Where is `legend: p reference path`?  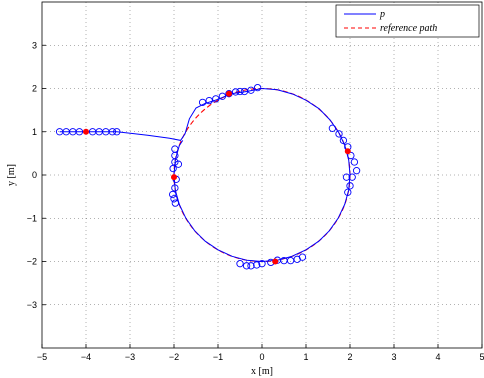 legend: p reference path is located at coordinates (407, 21).